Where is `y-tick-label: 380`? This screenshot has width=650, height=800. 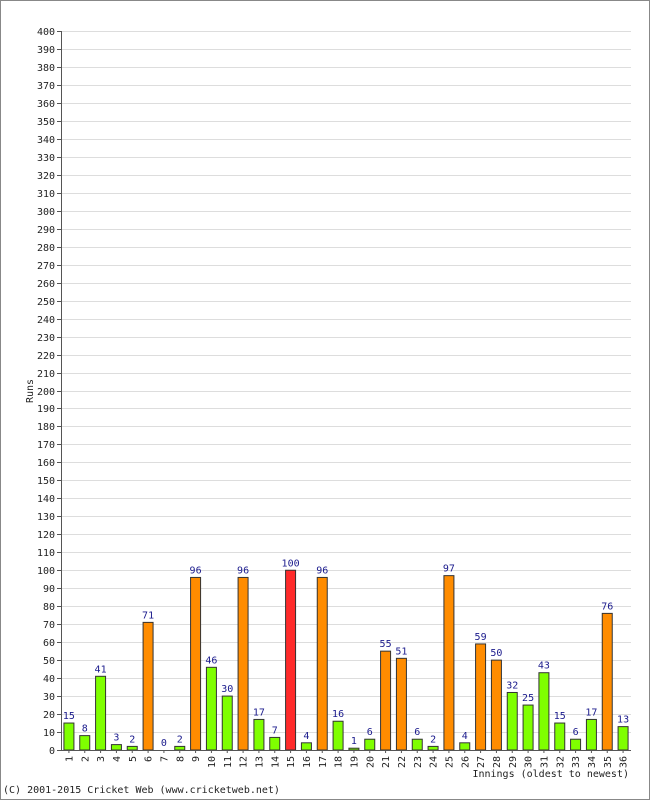
y-tick-label: 380 is located at coordinates (46, 68).